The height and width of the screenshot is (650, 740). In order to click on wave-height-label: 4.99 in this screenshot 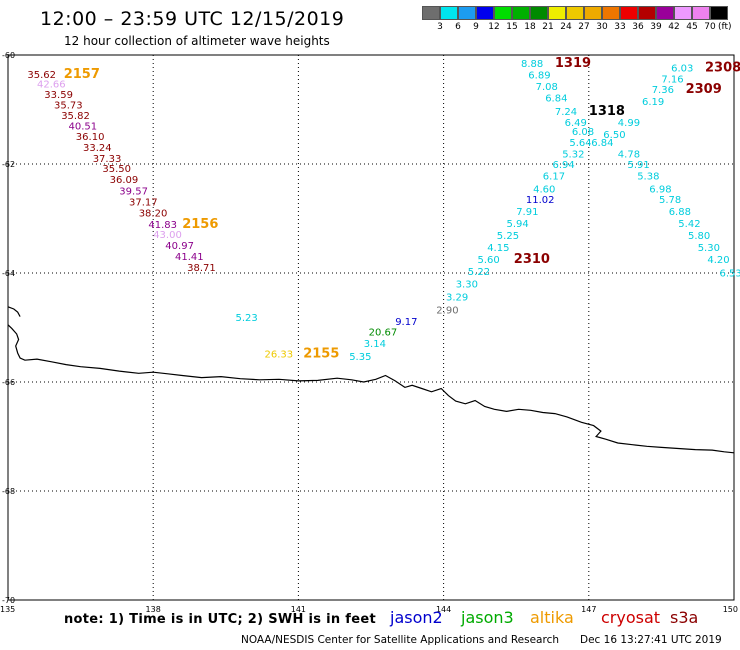, I will do `click(629, 123)`.